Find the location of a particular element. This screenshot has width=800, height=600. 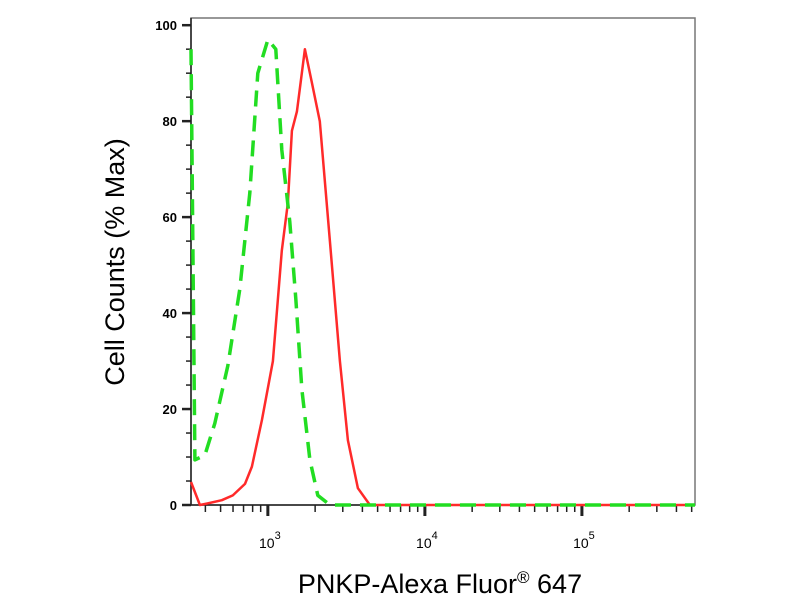

x-tick-label: 10³ is located at coordinates (270, 540).